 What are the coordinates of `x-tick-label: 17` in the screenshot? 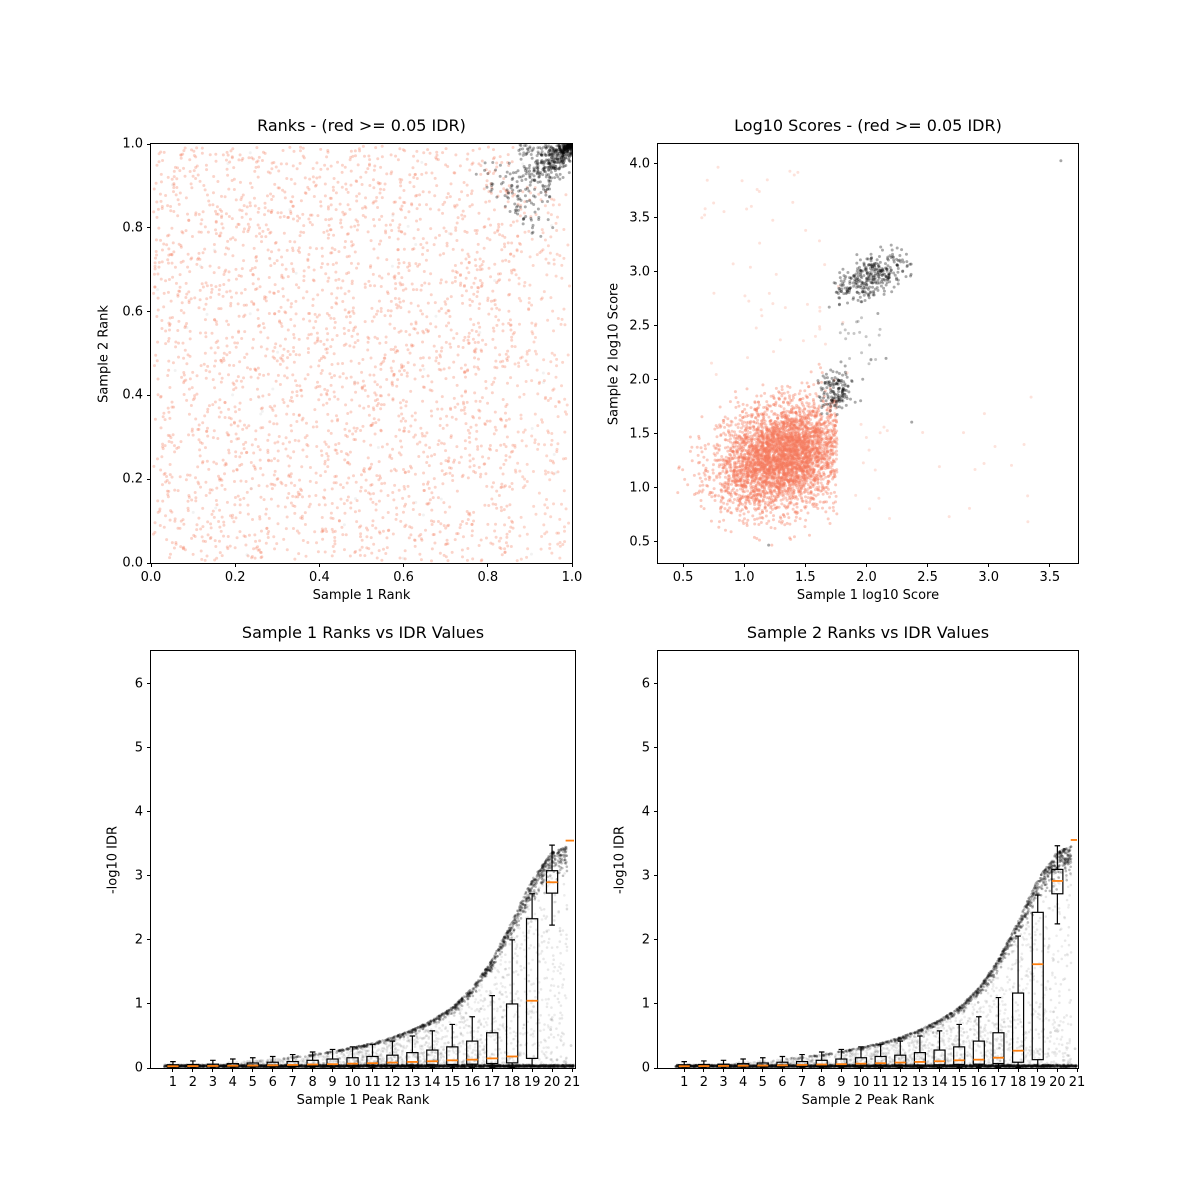 It's located at (998, 1082).